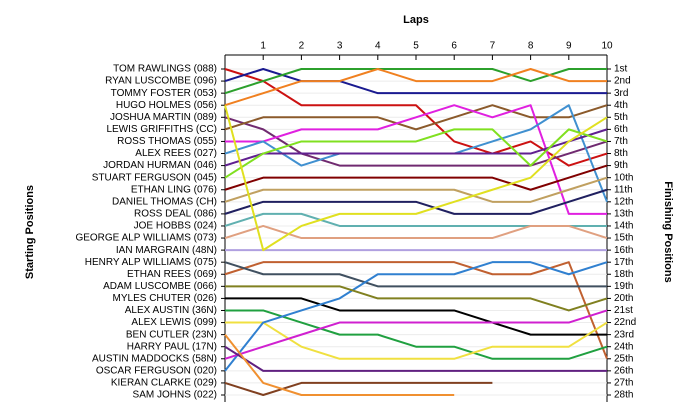  Describe the element at coordinates (160, 286) in the screenshot. I see `legend-label: ADAM LUSCOMBE (066)` at that location.